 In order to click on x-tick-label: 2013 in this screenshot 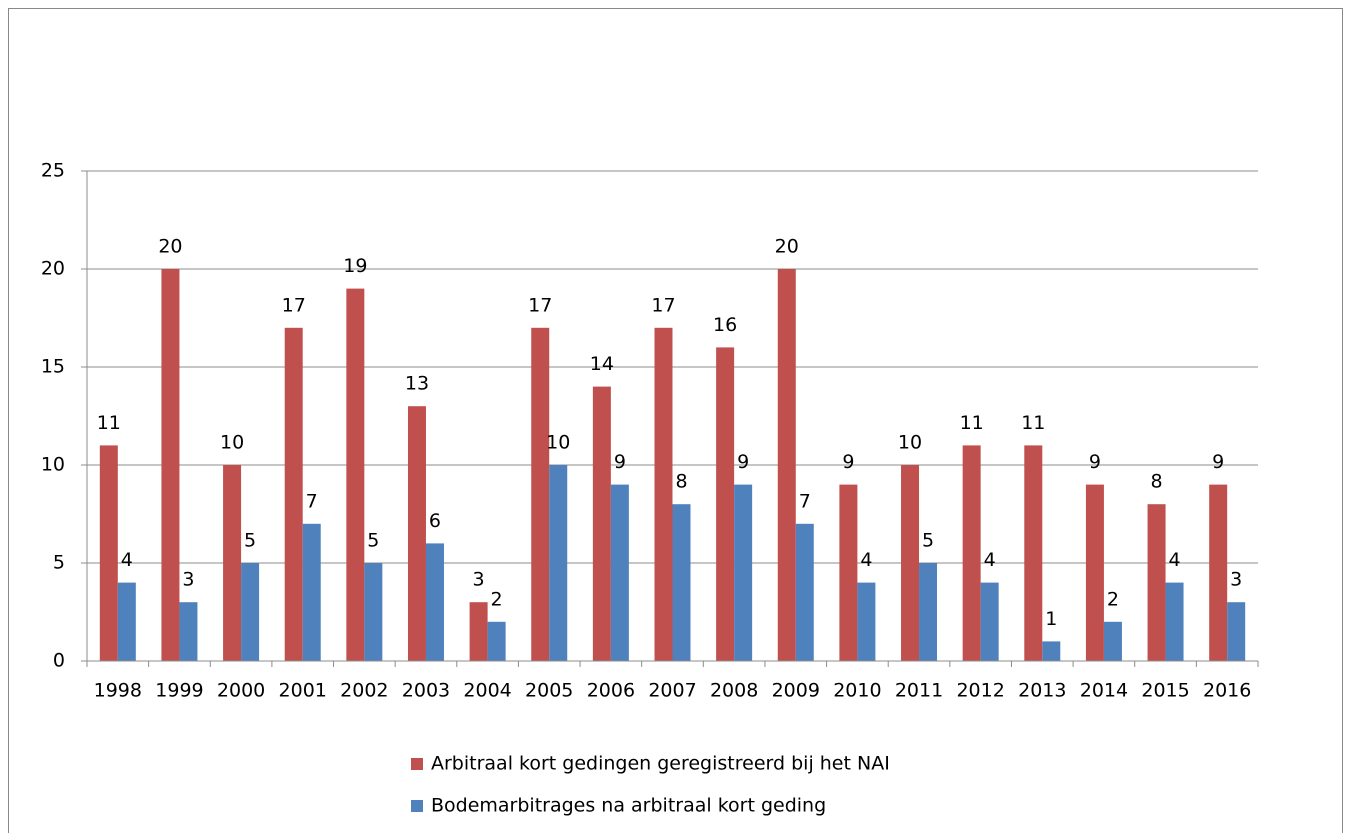, I will do `click(1042, 691)`.